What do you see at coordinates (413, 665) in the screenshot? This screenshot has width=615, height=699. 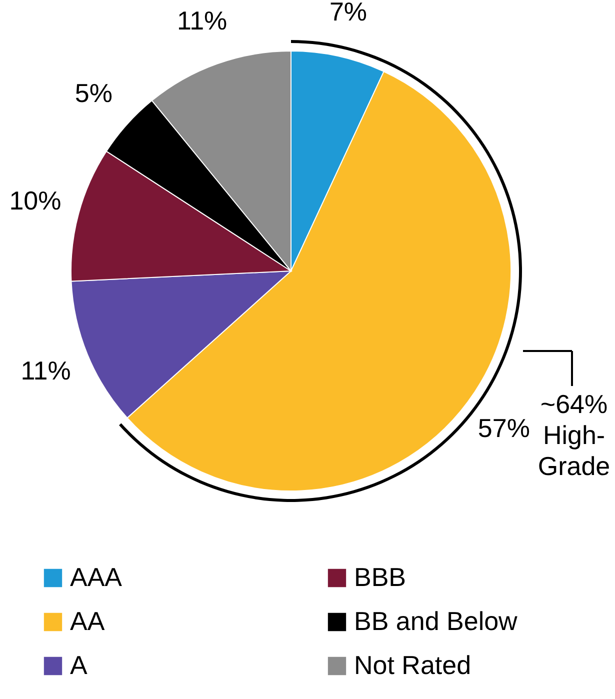 I see `legend-label: Not Rated` at bounding box center [413, 665].